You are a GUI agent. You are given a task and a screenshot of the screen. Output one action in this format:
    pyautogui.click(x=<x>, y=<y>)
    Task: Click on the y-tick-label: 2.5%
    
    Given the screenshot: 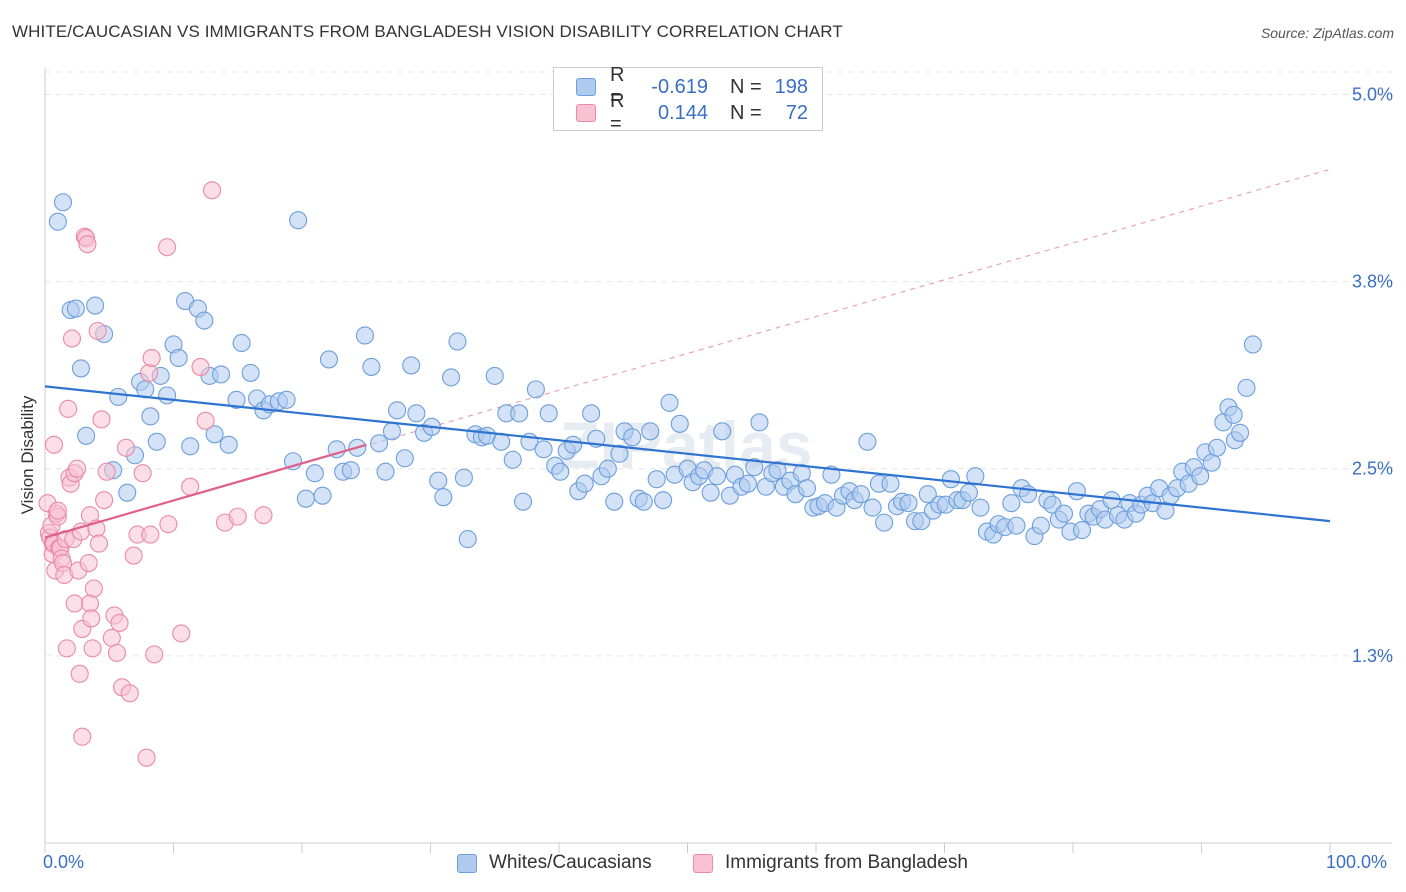 What is the action you would take?
    pyautogui.click(x=1372, y=469)
    